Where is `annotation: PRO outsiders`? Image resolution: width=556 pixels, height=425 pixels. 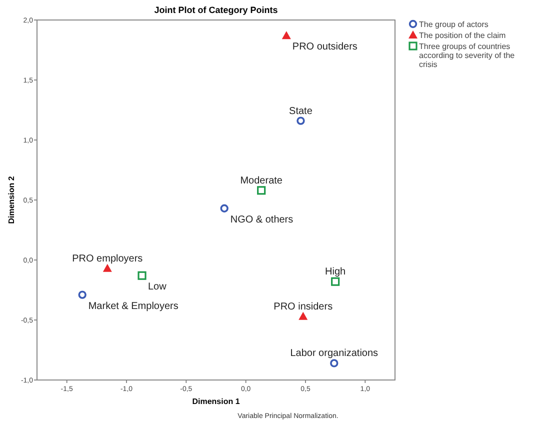 annotation: PRO outsiders is located at coordinates (325, 47).